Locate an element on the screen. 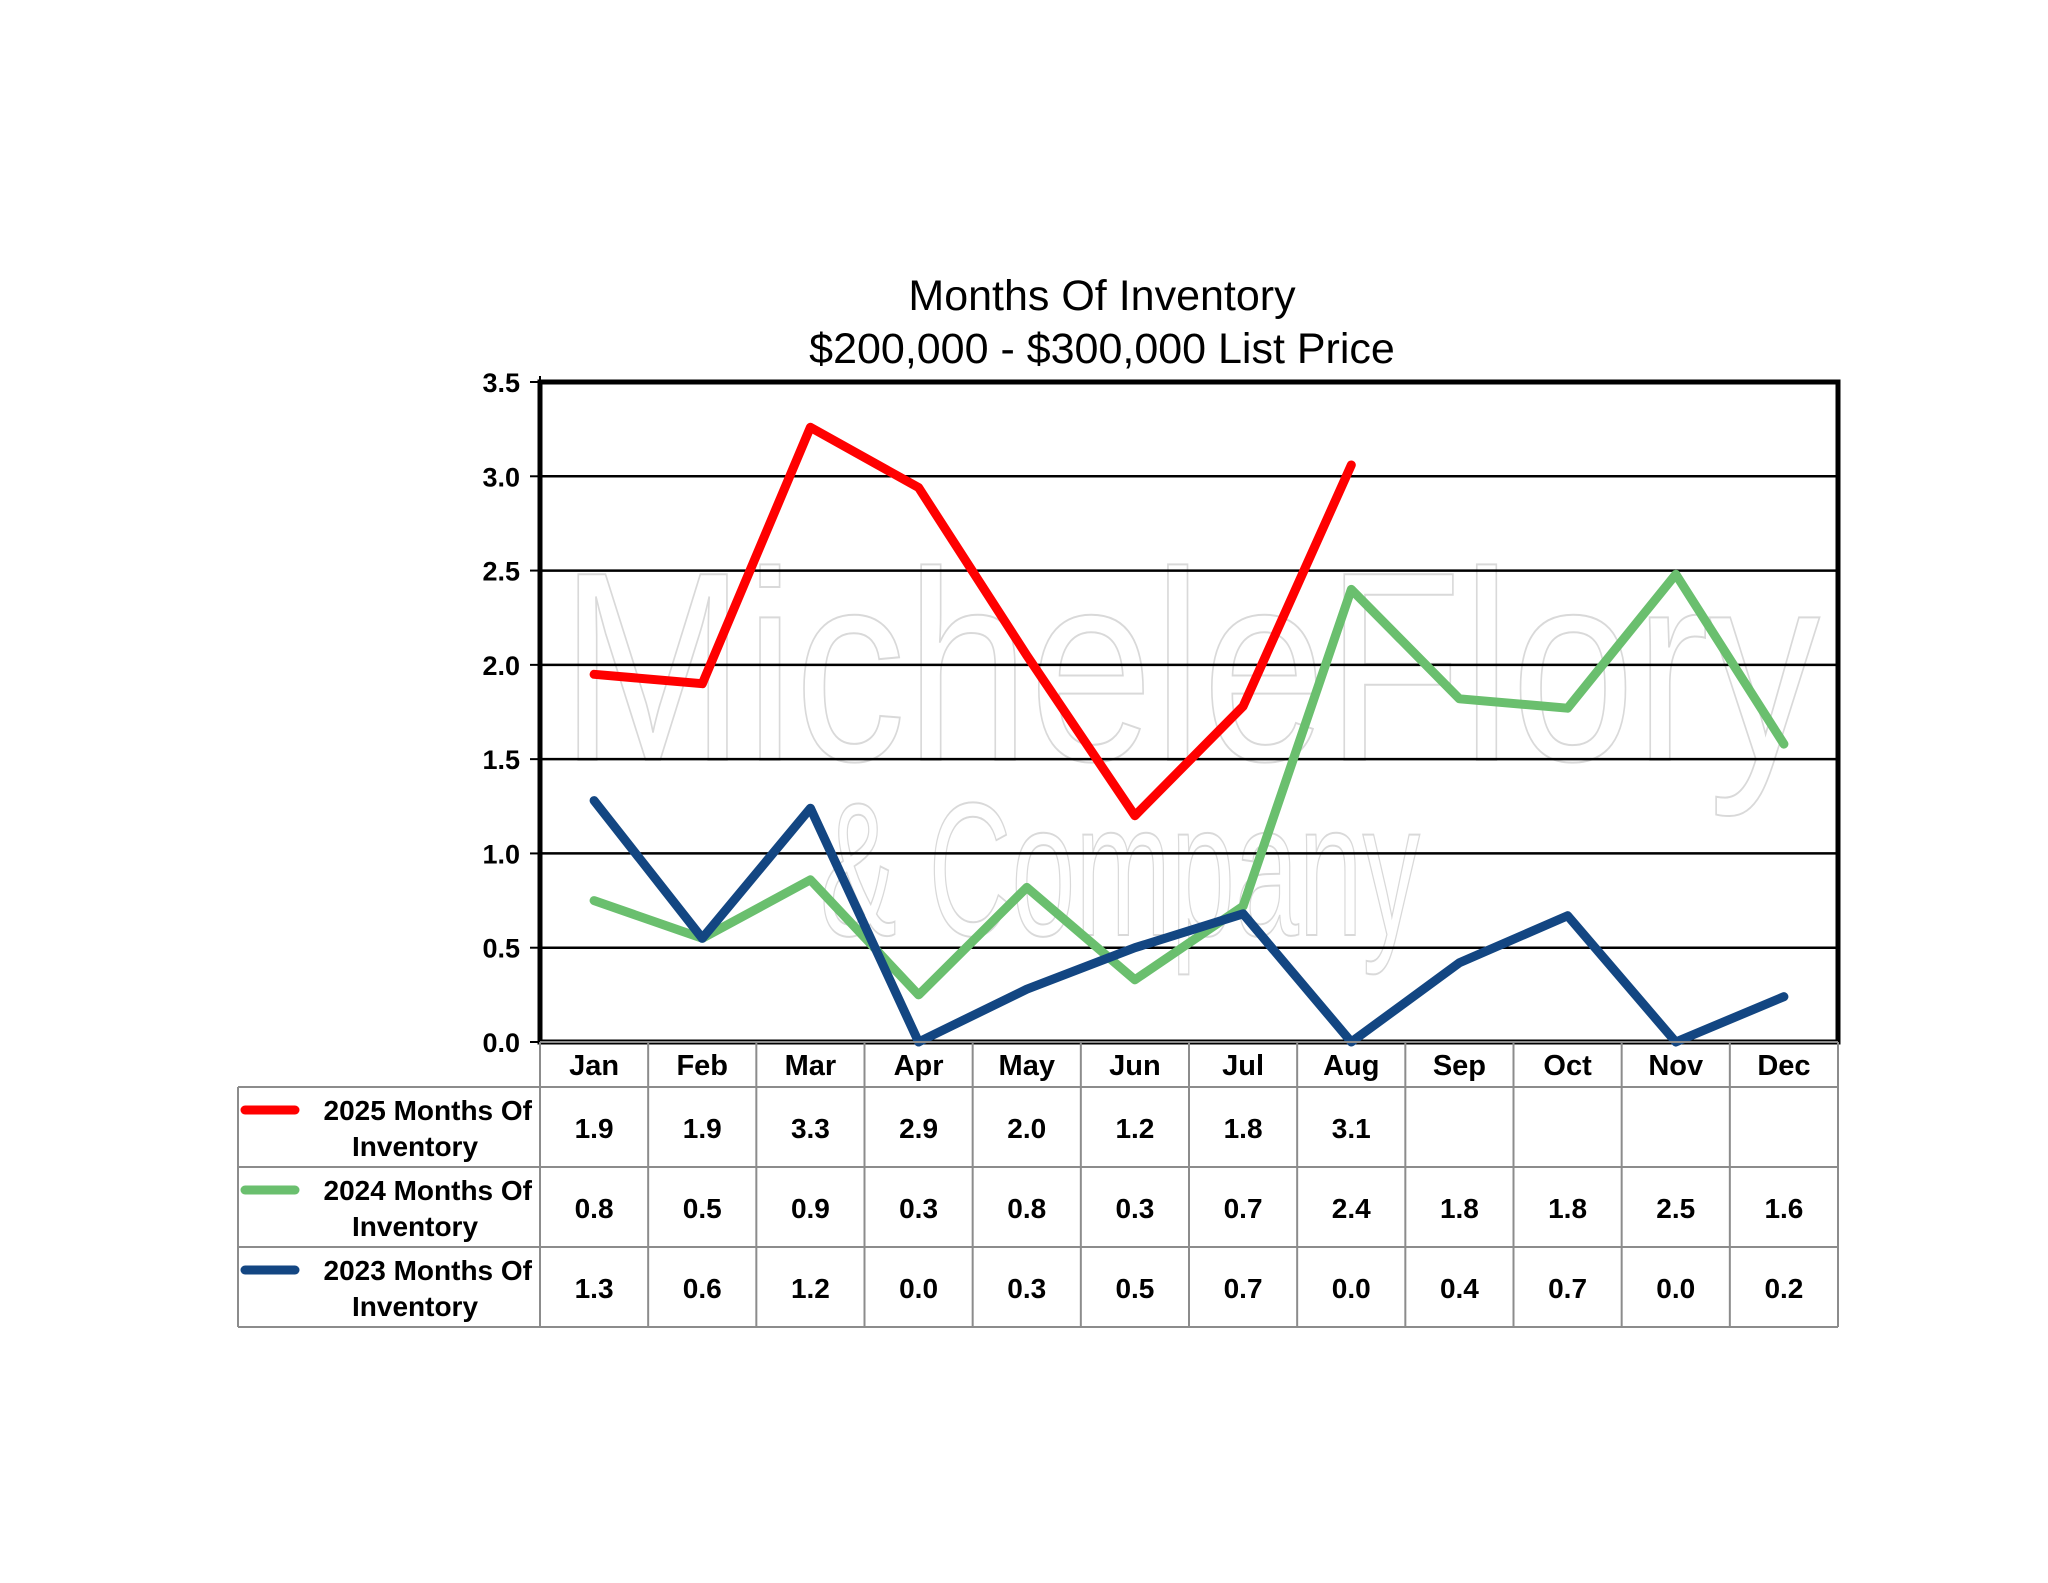 This screenshot has width=2048, height=1583. table-cell-value: 2.0 is located at coordinates (1026, 1128).